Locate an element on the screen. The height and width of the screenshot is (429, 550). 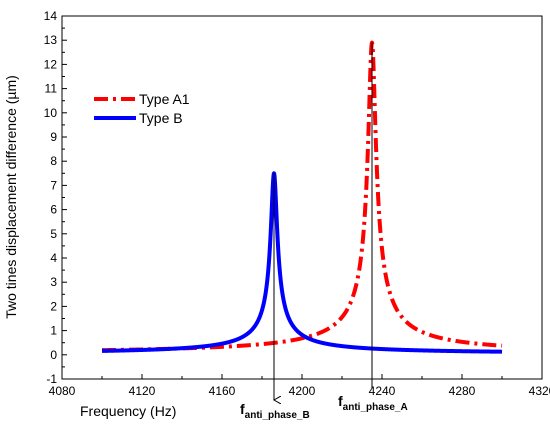
y-tick-label: 10 is located at coordinates (51, 113).